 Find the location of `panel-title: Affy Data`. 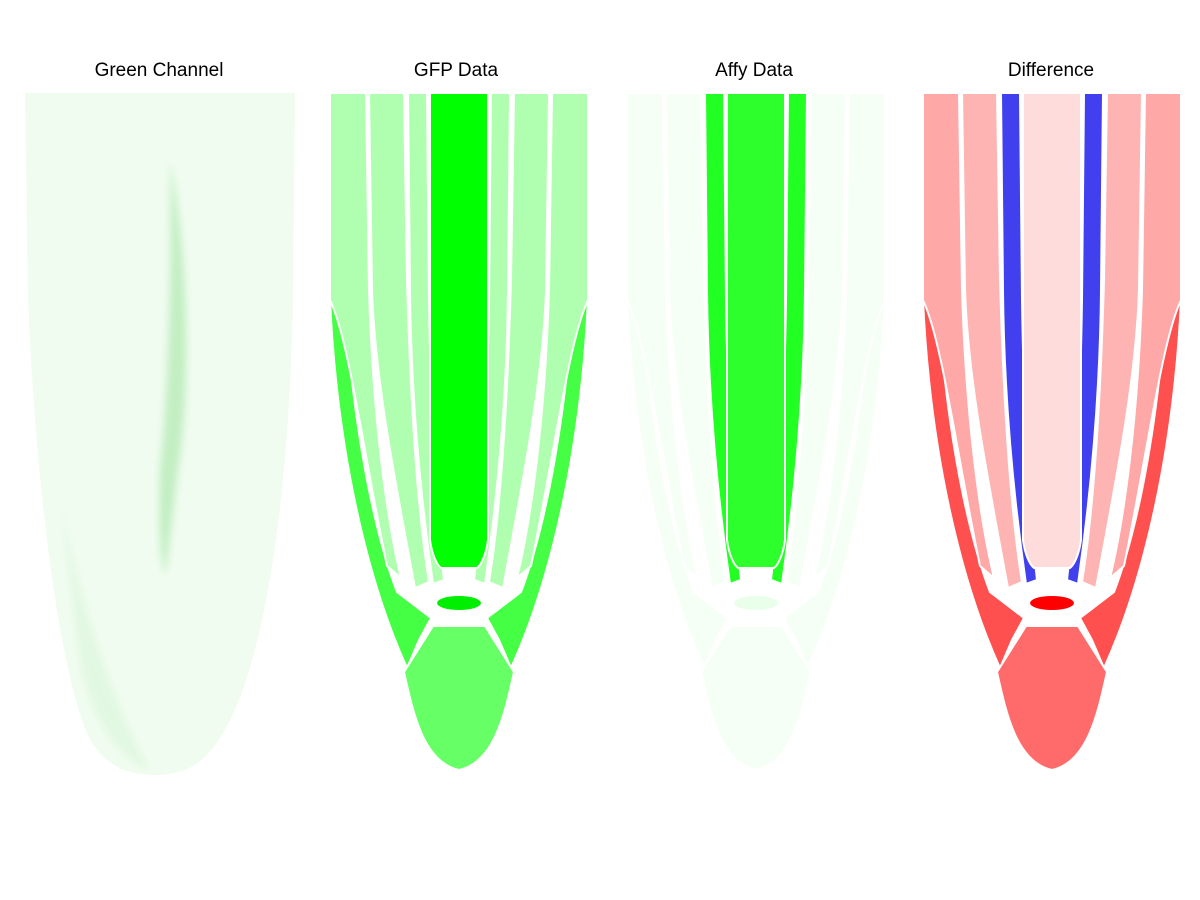

panel-title: Affy Data is located at coordinates (754, 70).